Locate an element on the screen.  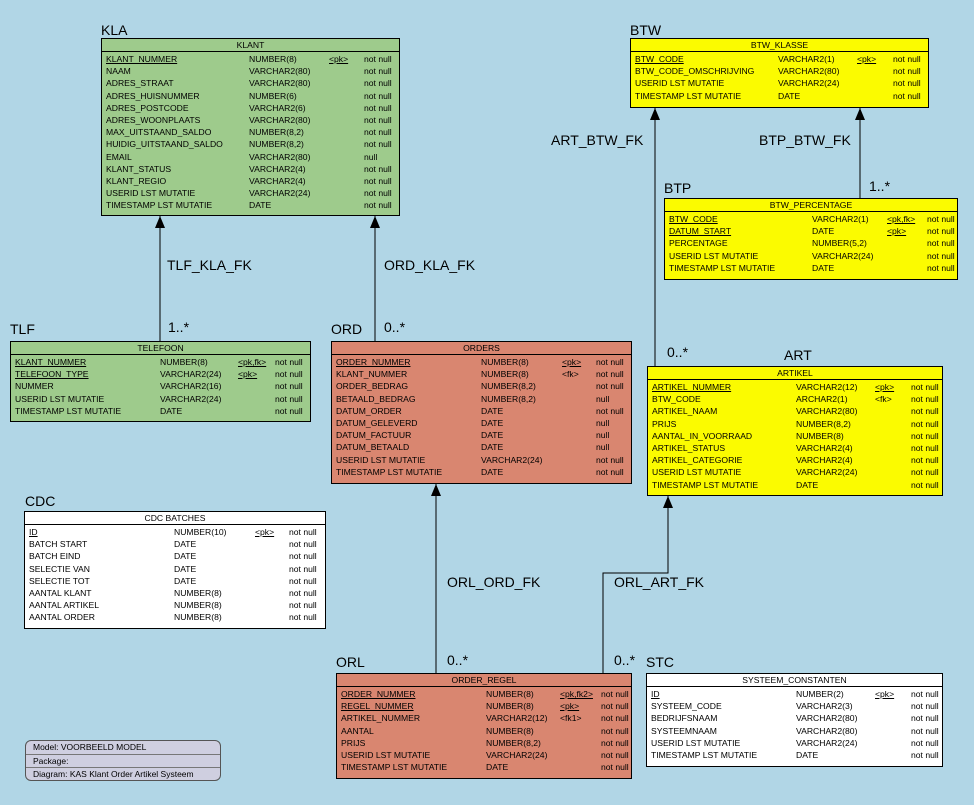
attribute-row: PRIJS NUMBER(8,2) not null is located at coordinates (796, 424).